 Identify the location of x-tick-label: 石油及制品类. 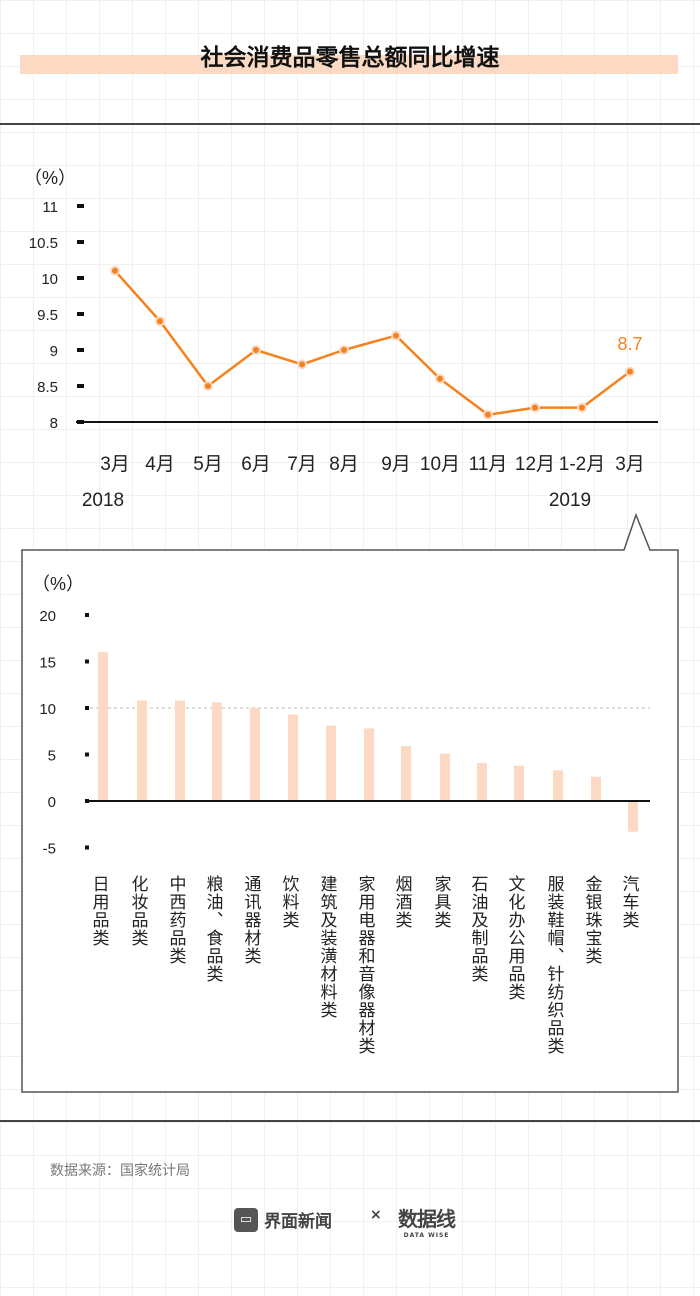
(479, 929).